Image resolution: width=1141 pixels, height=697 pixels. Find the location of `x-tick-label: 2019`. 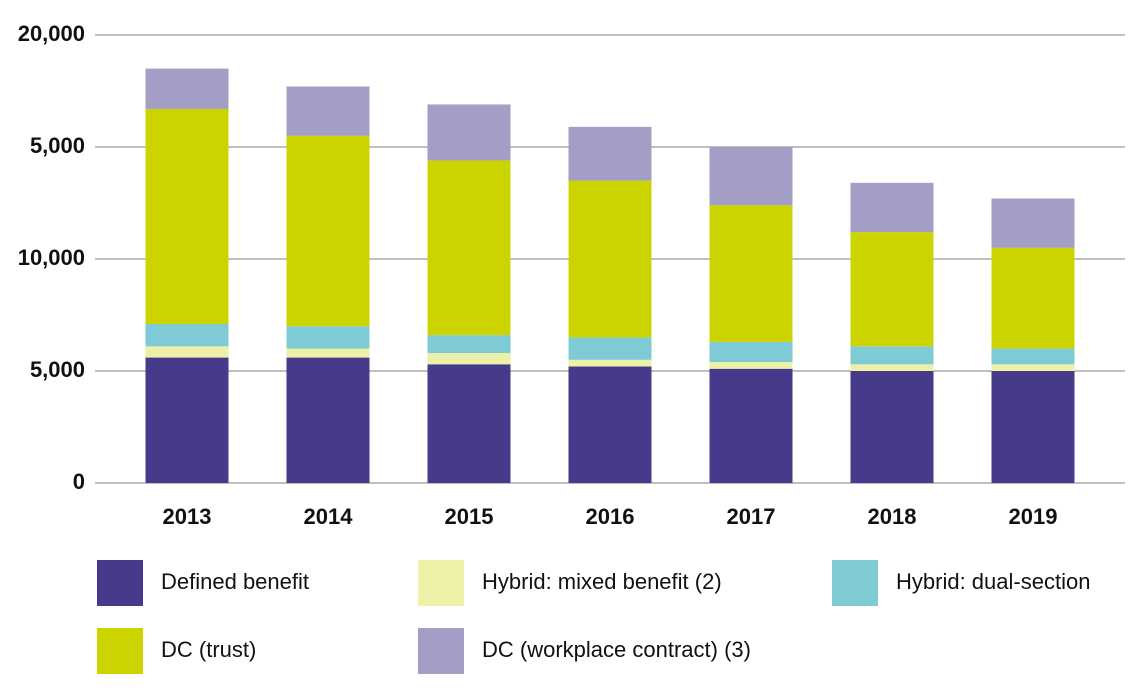

x-tick-label: 2019 is located at coordinates (1033, 516).